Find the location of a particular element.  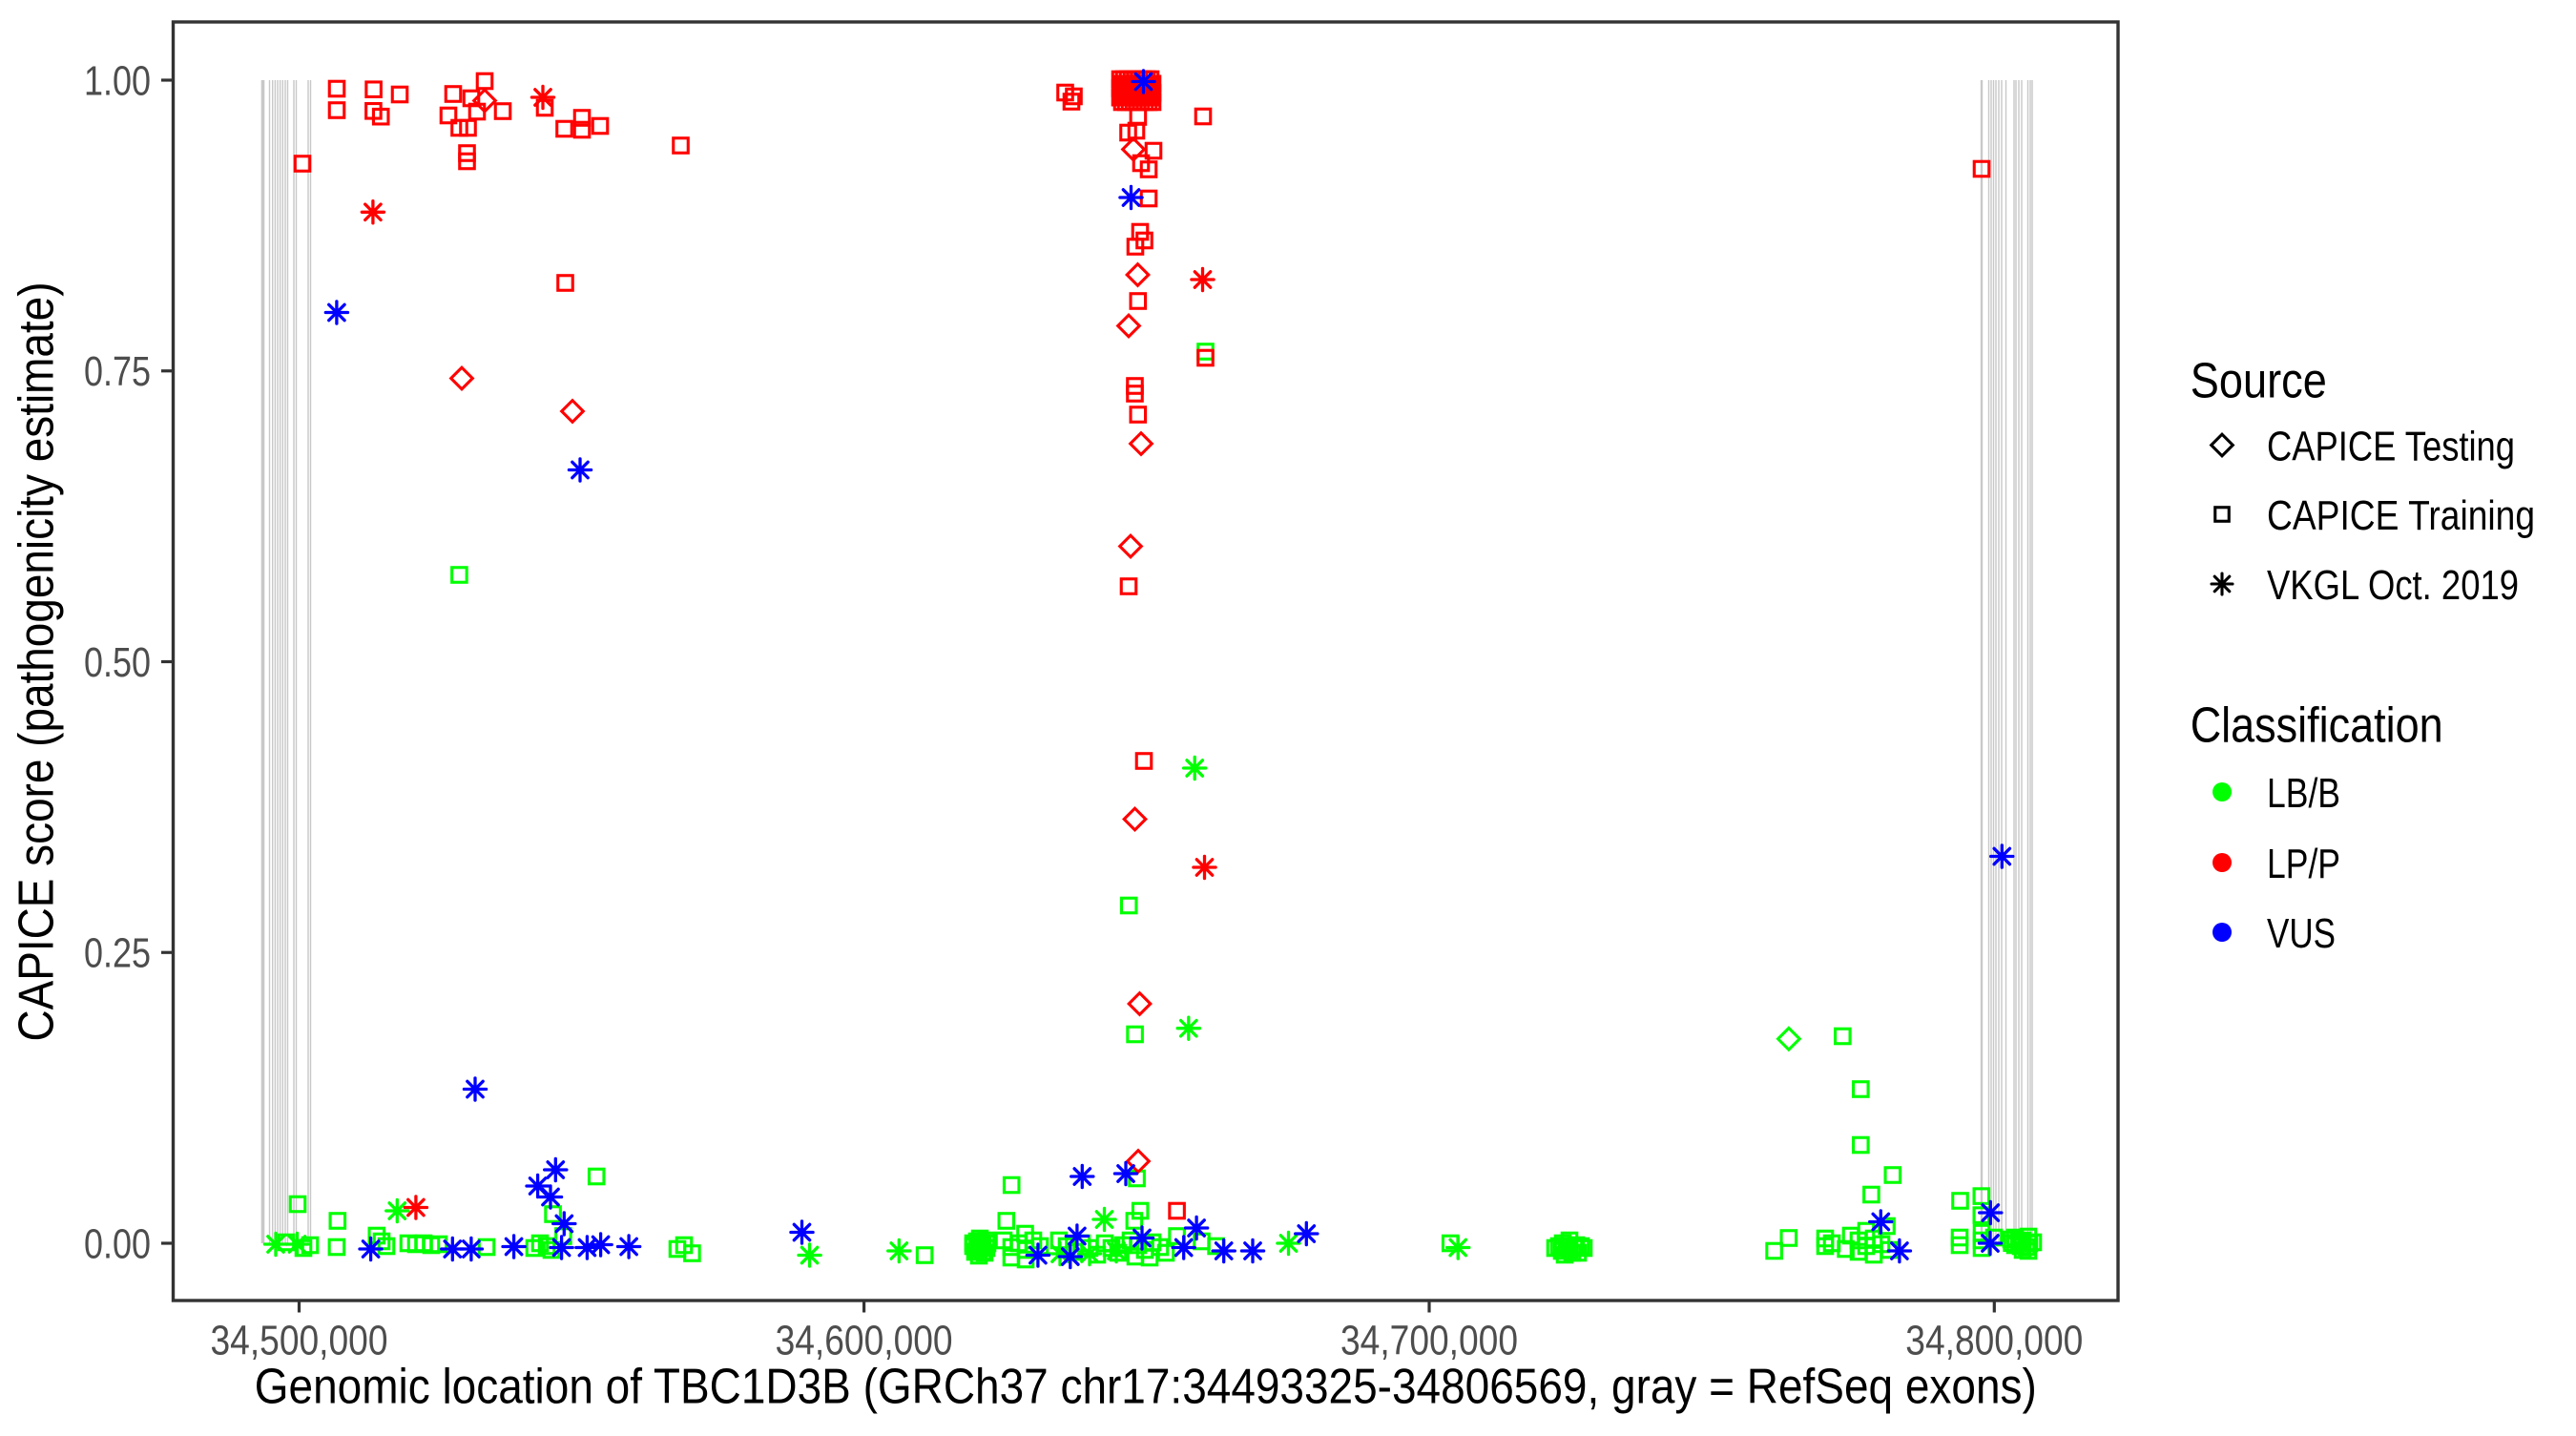

svg-text:CAPICE score (pathogenicity es: CAPICE score (pathogenicity estimate) is located at coordinates (37, 662).